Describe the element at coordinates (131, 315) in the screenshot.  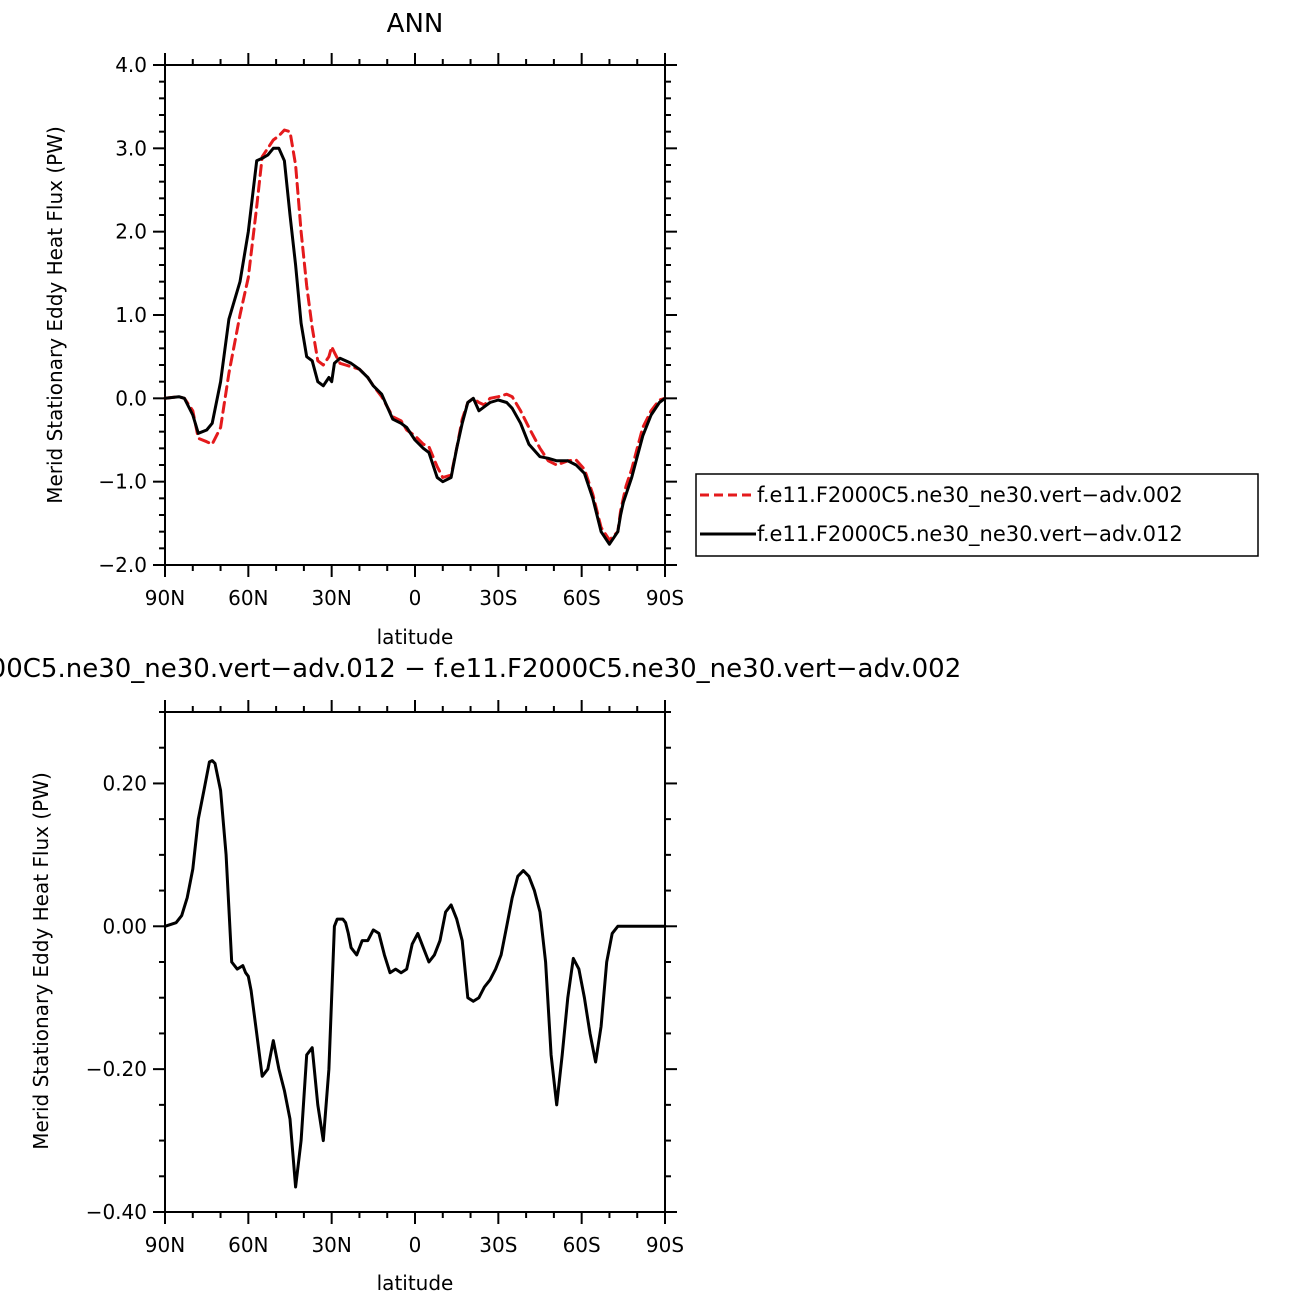
I see `top-y-tick-label: 1.0` at that location.